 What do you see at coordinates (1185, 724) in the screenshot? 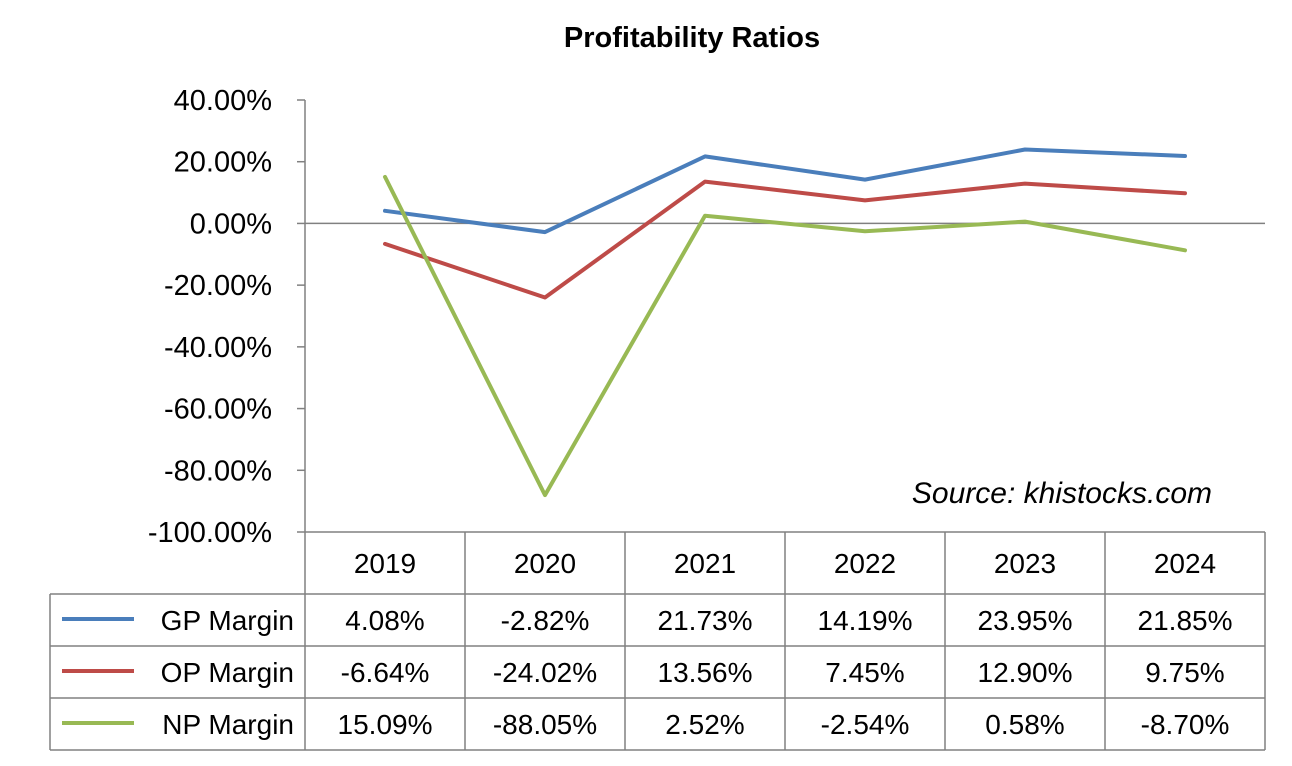
I see `data-label: -8.70%` at bounding box center [1185, 724].